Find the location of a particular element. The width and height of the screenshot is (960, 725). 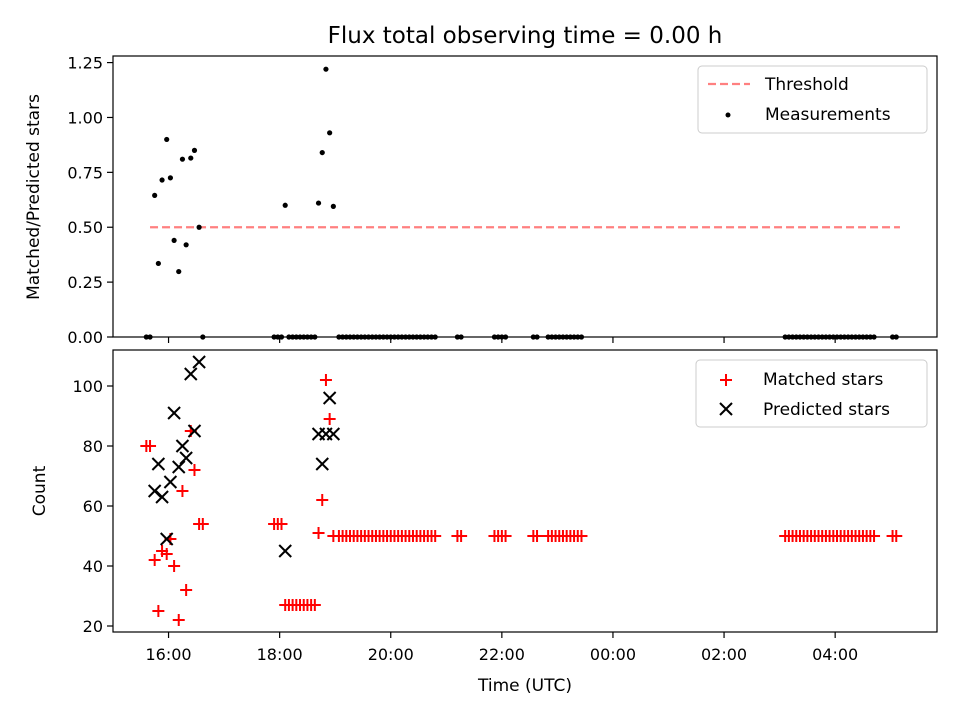

top-ytick: 0.75 is located at coordinates (90, 172).